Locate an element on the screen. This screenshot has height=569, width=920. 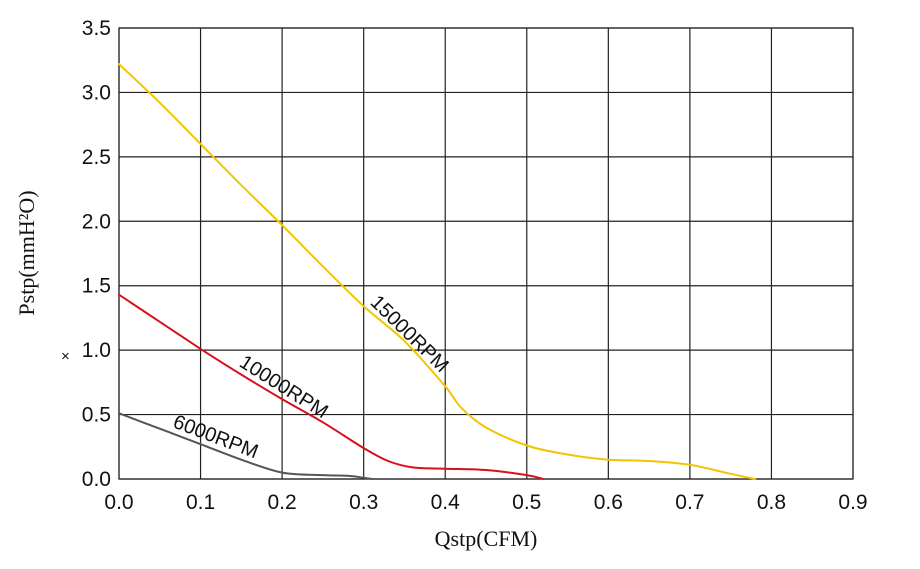
x-tick-label: 0.8 is located at coordinates (771, 502).